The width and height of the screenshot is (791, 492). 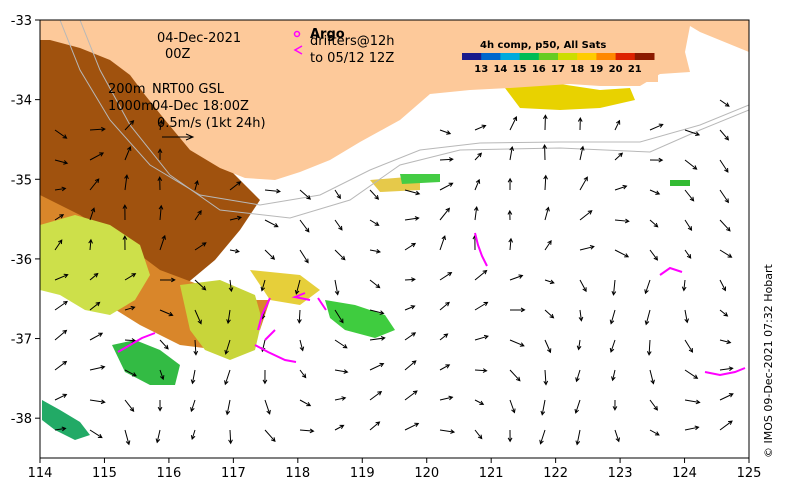 What do you see at coordinates (749, 473) in the screenshot?
I see `x-tick-label: 125` at bounding box center [749, 473].